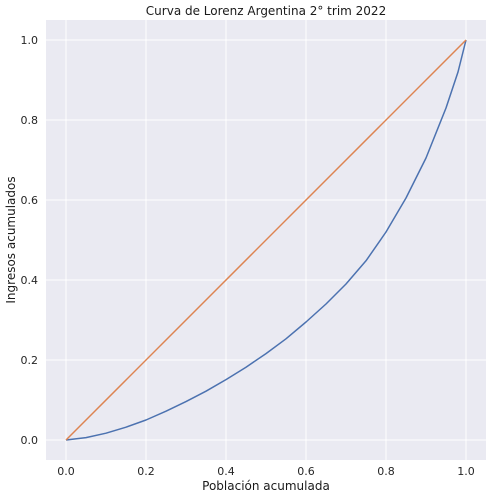 This screenshot has height=496, width=499. I want to click on x-axis-label: Población acumulada, so click(266, 486).